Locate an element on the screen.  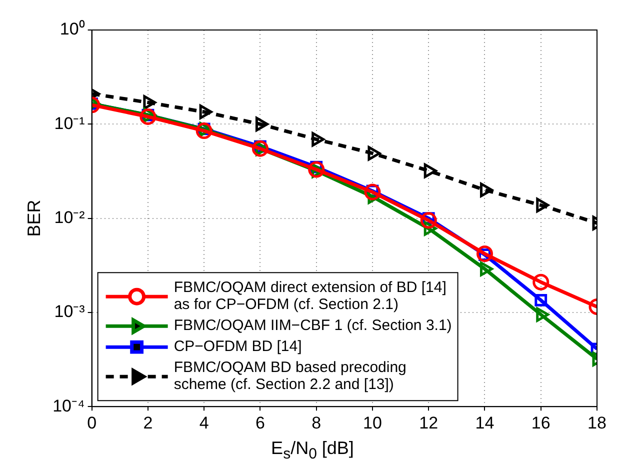
x-tick-label: 16 is located at coordinates (540, 422).